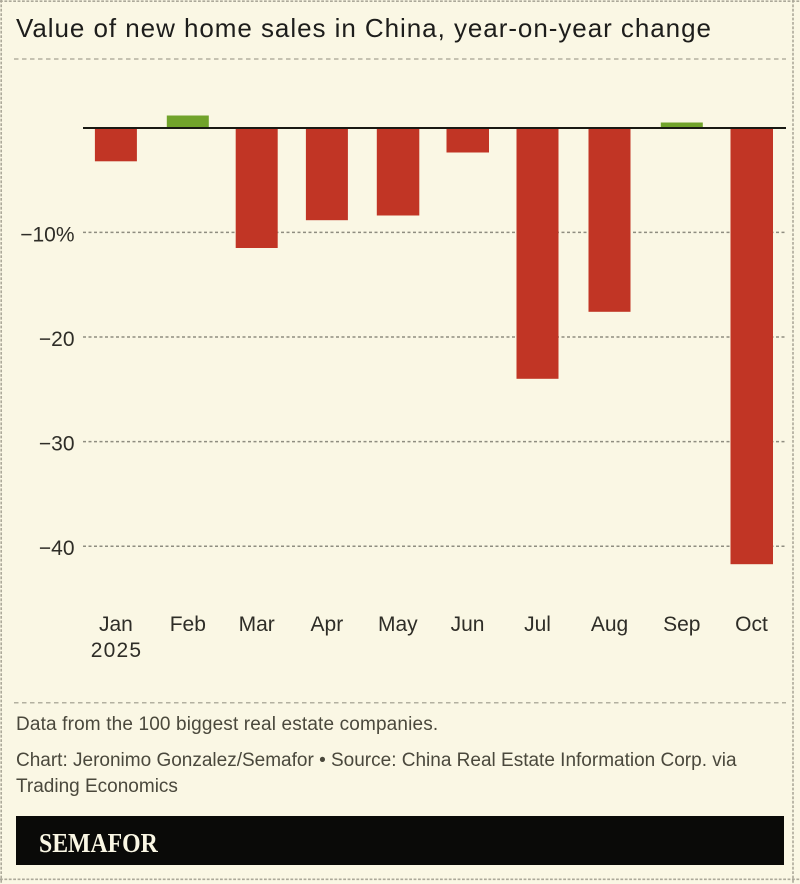  Describe the element at coordinates (57, 443) in the screenshot. I see `svg-text: −30` at that location.